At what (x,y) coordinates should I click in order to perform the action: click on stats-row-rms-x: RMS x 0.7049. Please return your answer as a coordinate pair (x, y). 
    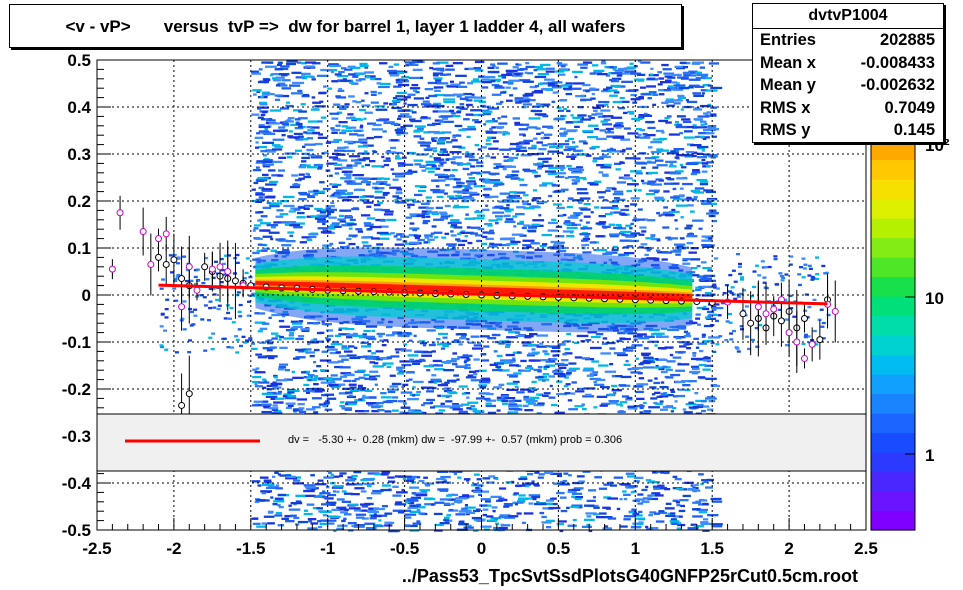
    Looking at the image, I should click on (848, 108).